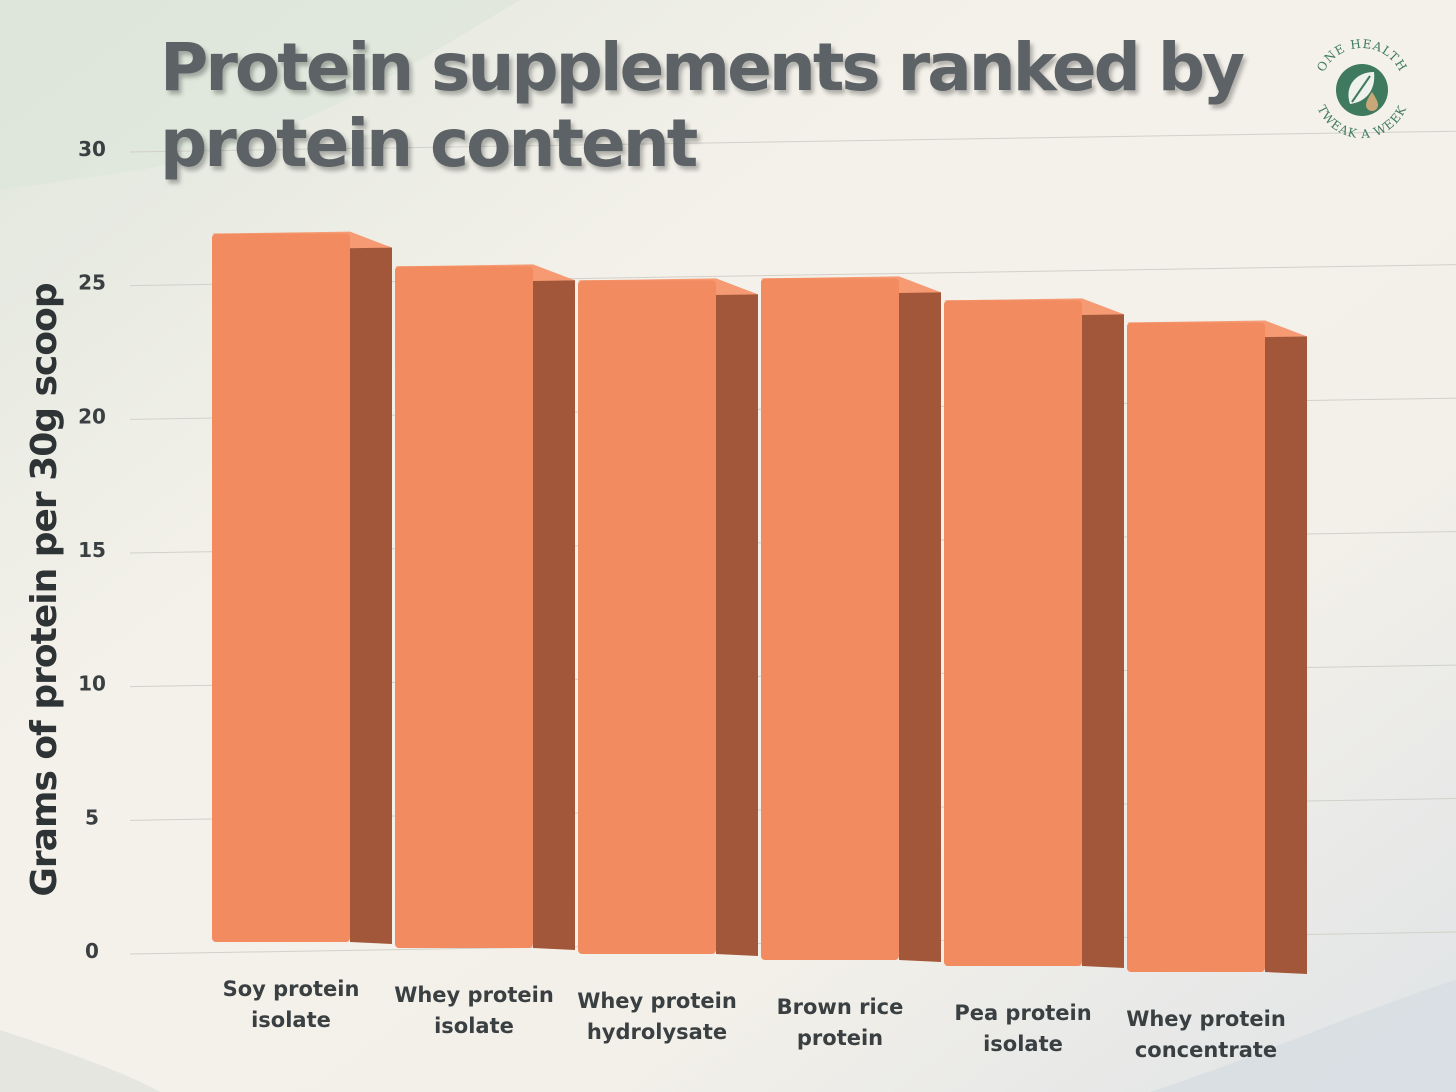 This screenshot has height=1092, width=1456. Describe the element at coordinates (1206, 1034) in the screenshot. I see `x-tick-label: Whey protein concentrate` at that location.